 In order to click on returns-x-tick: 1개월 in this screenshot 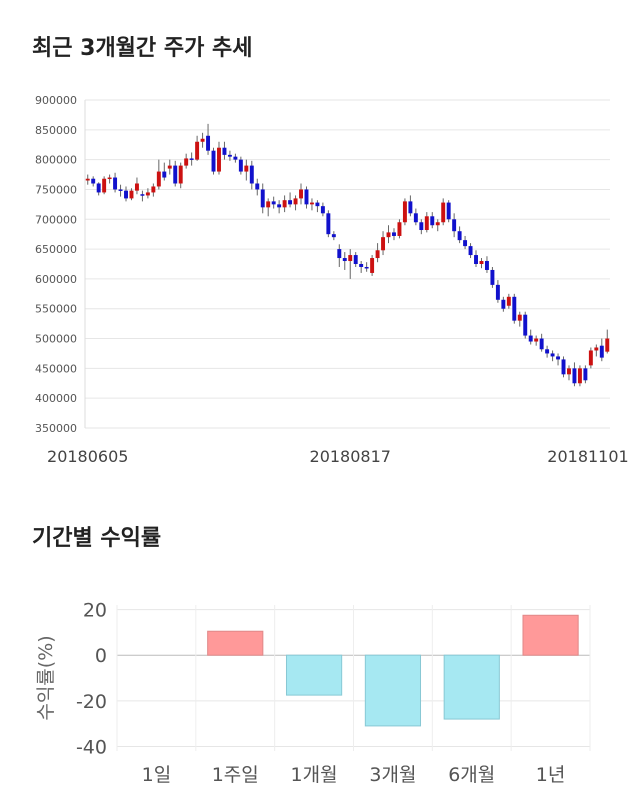, I will do `click(314, 775)`.